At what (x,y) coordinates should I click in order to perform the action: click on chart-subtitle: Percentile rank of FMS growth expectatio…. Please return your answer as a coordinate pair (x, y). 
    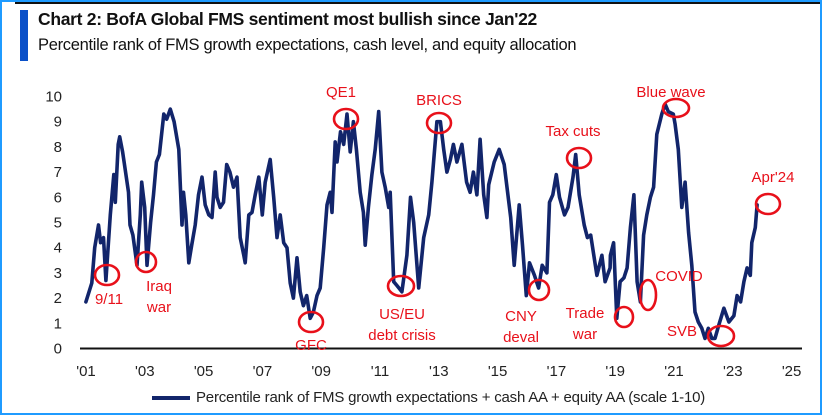
    Looking at the image, I should click on (307, 45).